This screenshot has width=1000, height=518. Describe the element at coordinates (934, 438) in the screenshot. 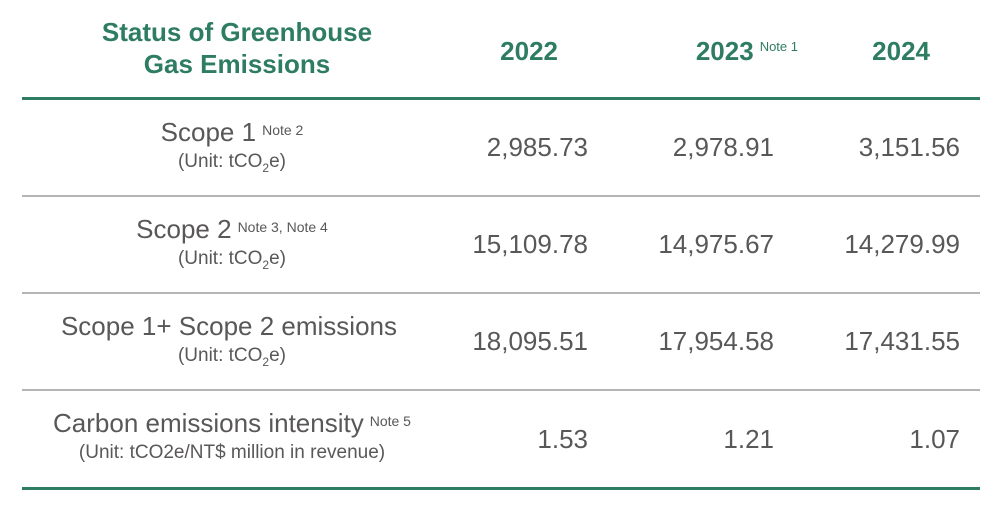

I see `value-2024: 1.07` at that location.